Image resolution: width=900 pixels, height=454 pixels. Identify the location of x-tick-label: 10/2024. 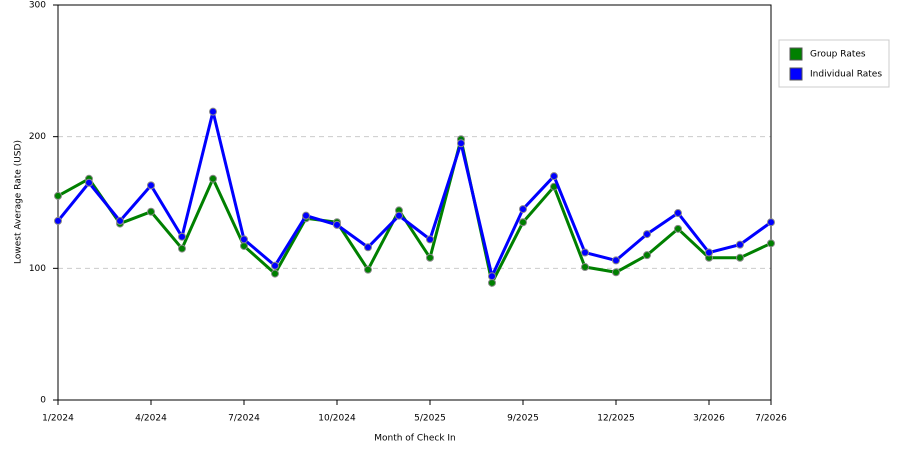
(337, 419).